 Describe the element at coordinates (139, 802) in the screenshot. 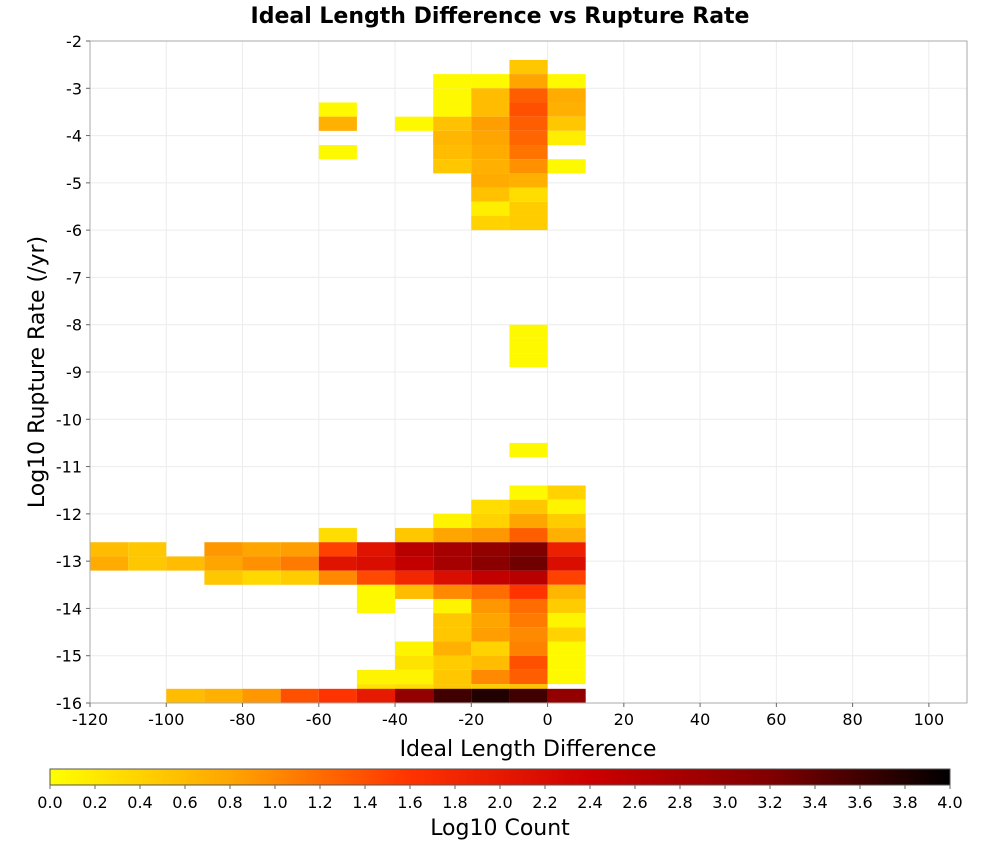

I see `colorbar-tick-label: 0.4` at that location.